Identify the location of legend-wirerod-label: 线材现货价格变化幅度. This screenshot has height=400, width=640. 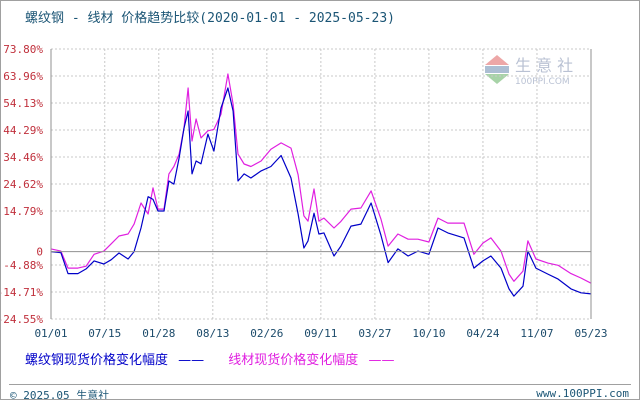
(293, 360).